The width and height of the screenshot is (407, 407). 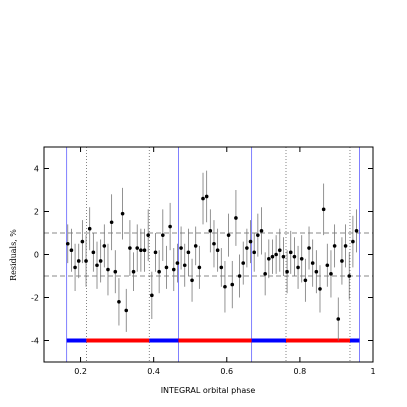 What do you see at coordinates (226, 371) in the screenshot?
I see `x-tick-label: 0.6` at bounding box center [226, 371].